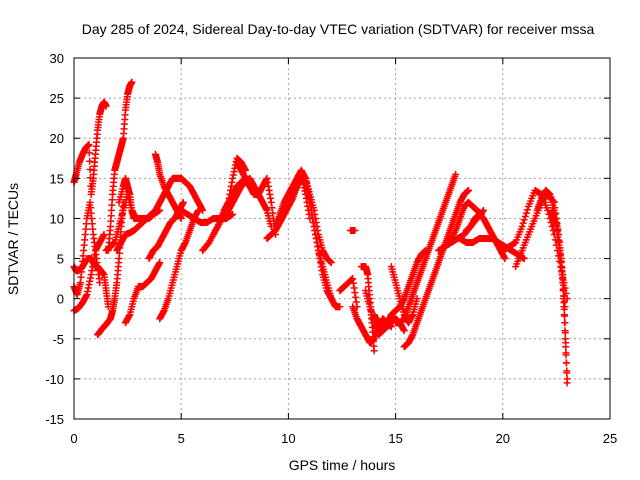  Describe the element at coordinates (395, 438) in the screenshot. I see `x-tick-label: 15` at that location.